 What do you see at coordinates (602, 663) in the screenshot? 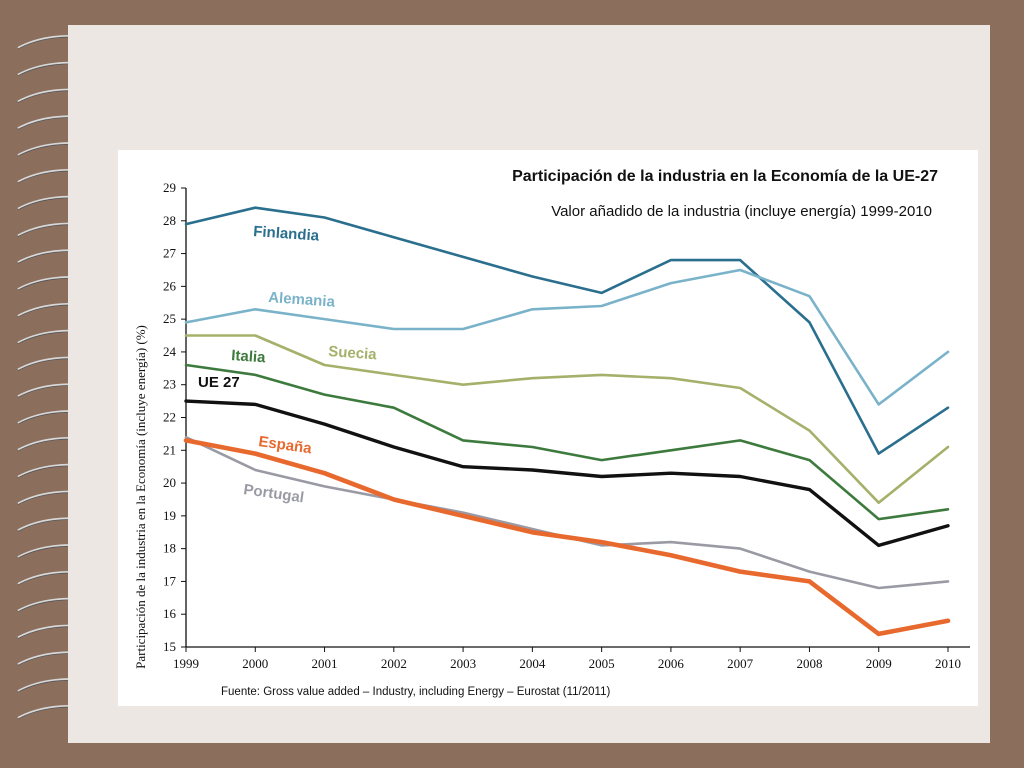
I see `x-tick-label: 2005` at bounding box center [602, 663].